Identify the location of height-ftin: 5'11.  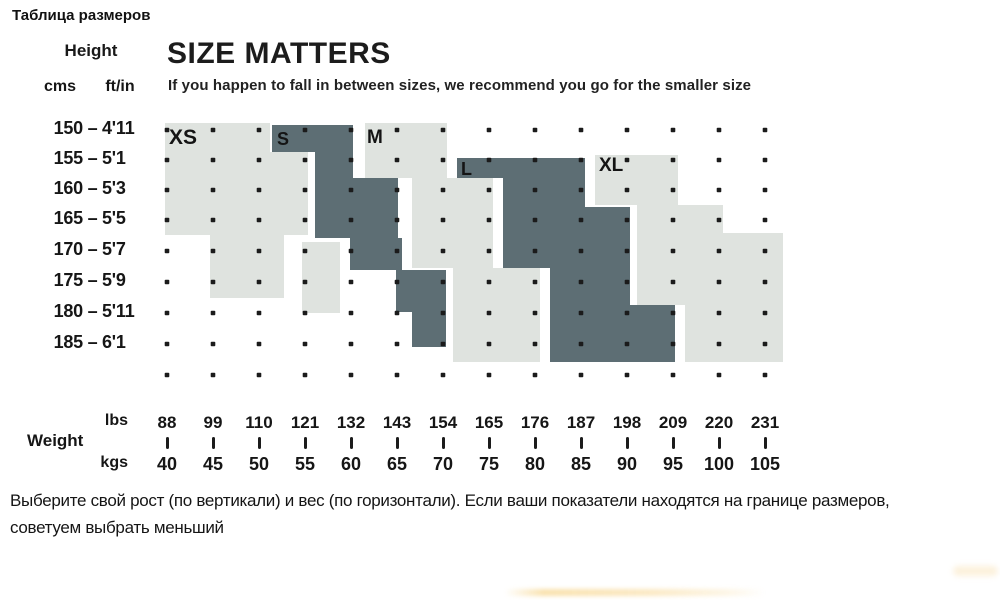
(118, 311).